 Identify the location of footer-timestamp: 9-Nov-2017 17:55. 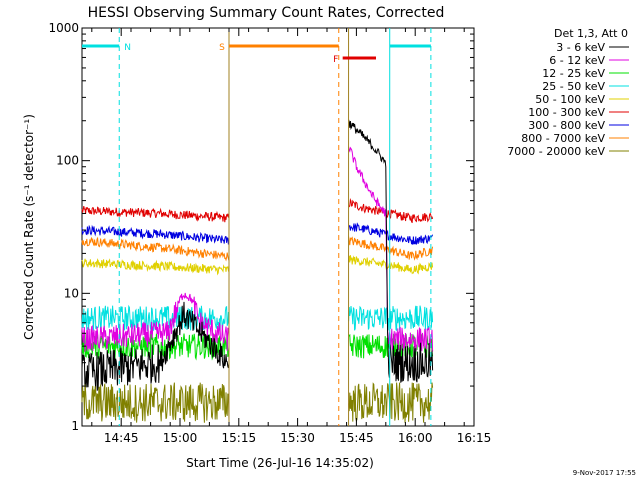
(604, 473).